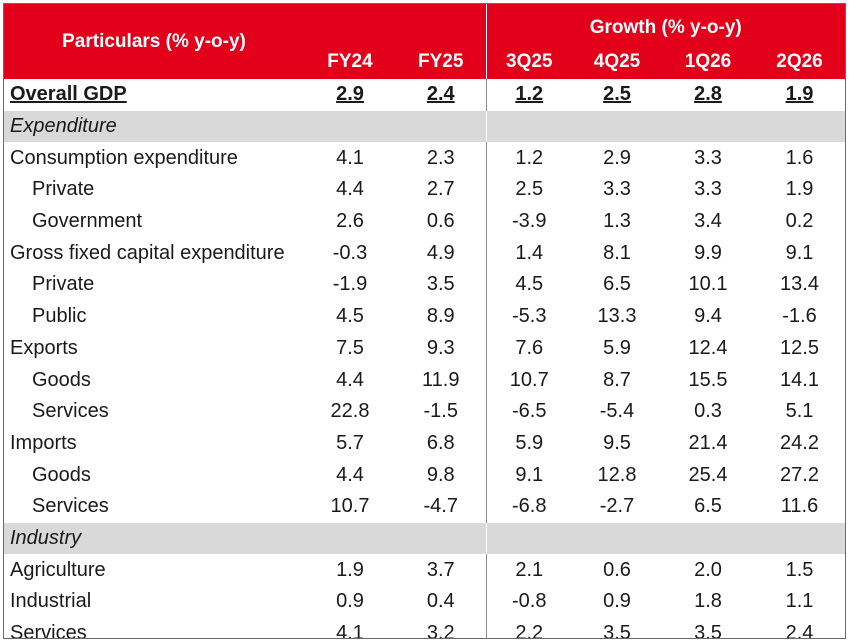 The width and height of the screenshot is (850, 643). What do you see at coordinates (708, 379) in the screenshot?
I see `cell: 15.5` at bounding box center [708, 379].